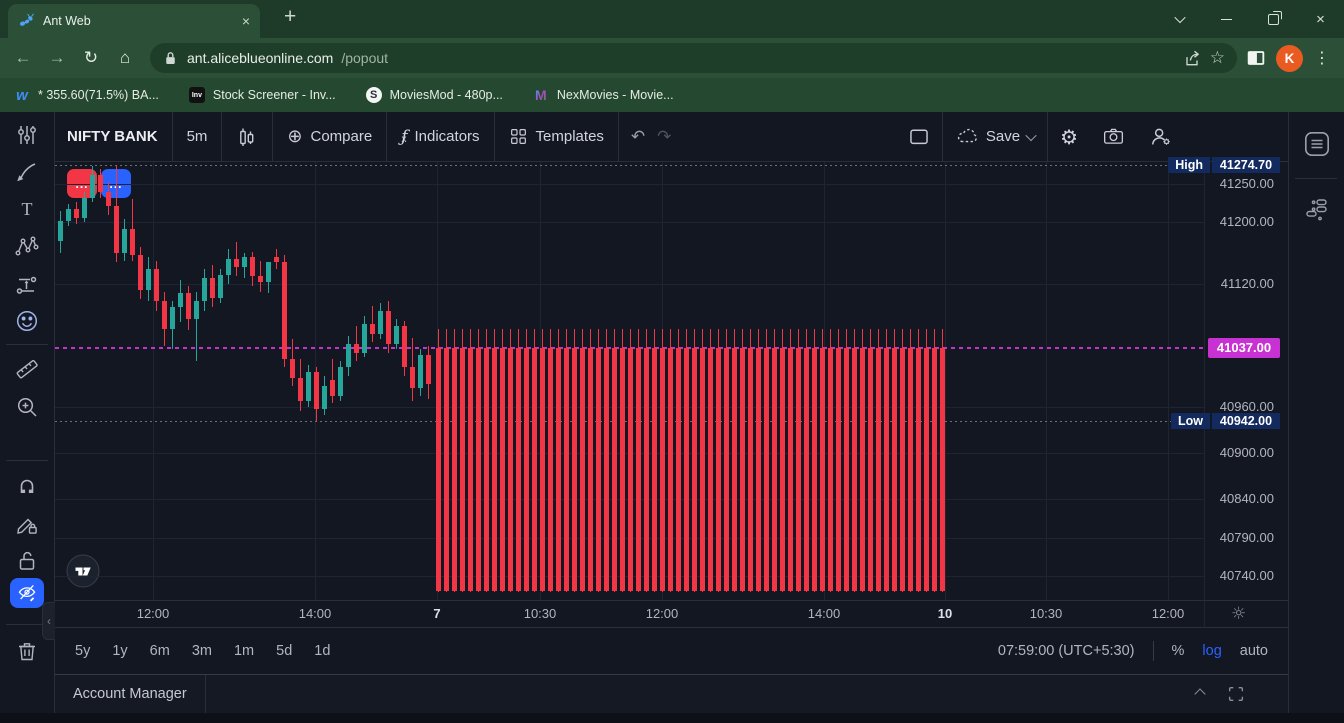  I want to click on save-button: Save, so click(995, 137).